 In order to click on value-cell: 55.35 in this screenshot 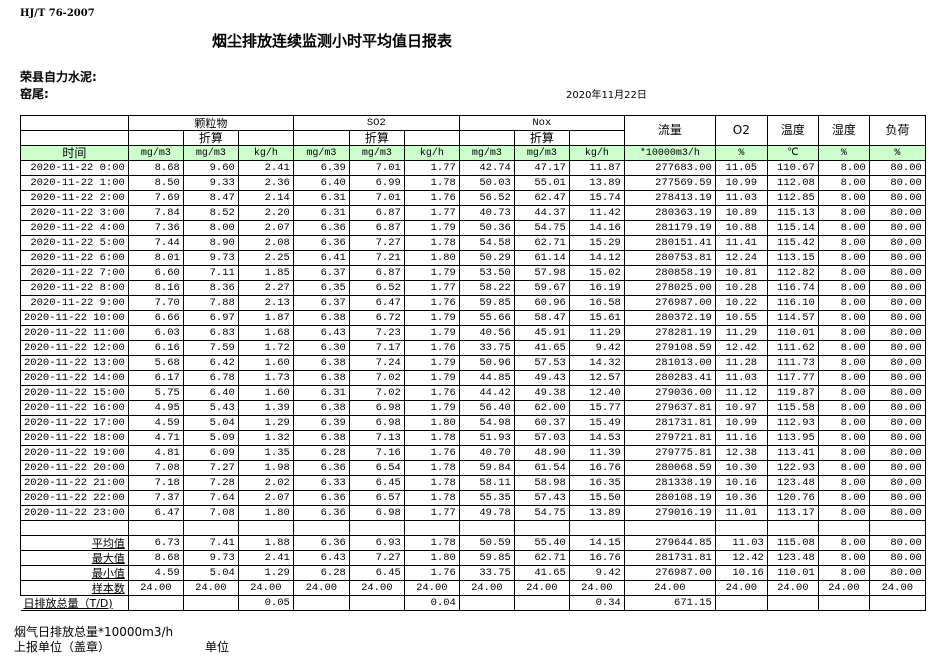, I will do `click(486, 498)`.